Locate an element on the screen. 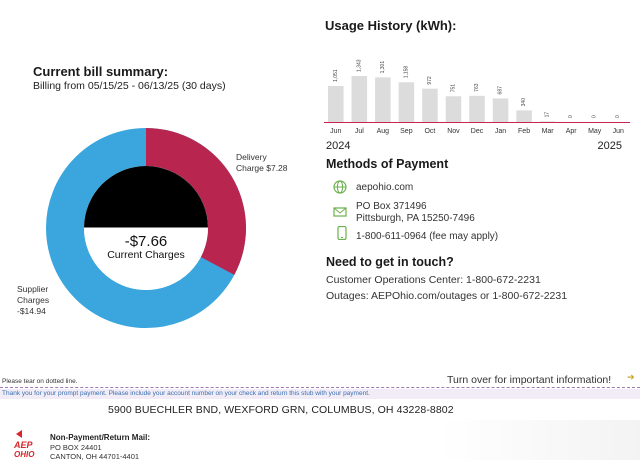 The width and height of the screenshot is (640, 460). mail-icon is located at coordinates (340, 212).